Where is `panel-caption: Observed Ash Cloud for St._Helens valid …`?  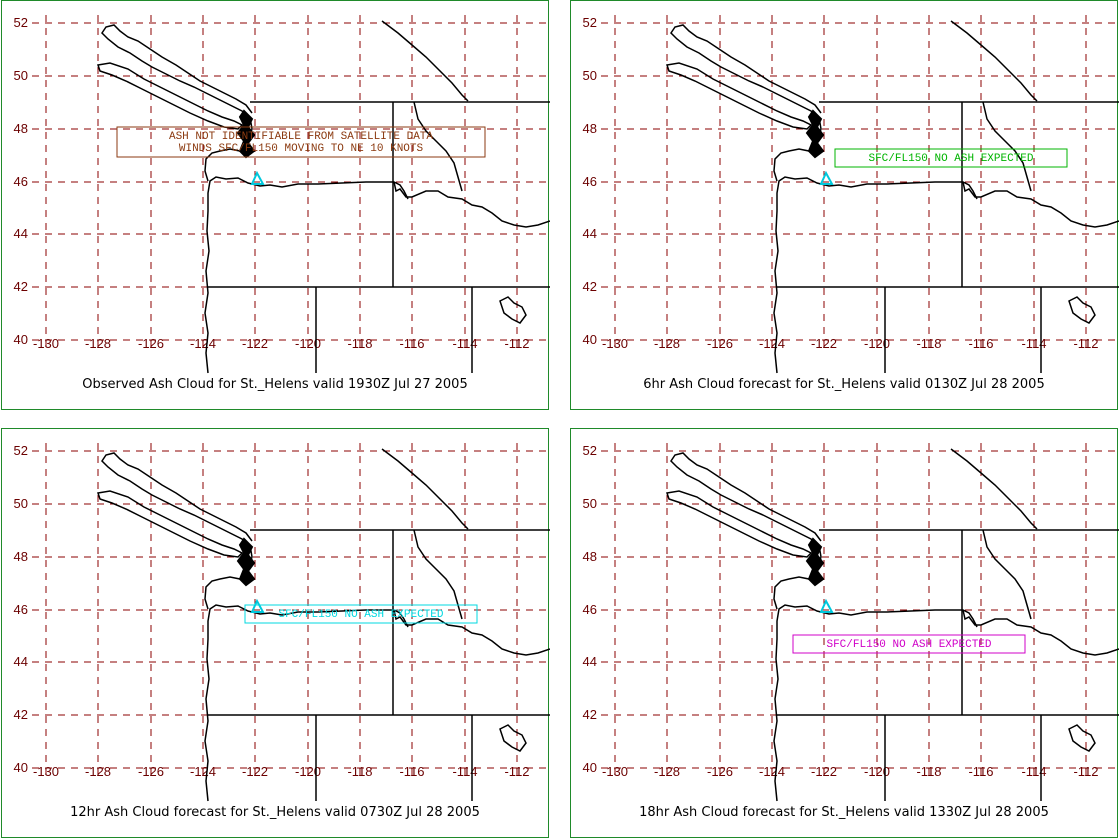 panel-caption: Observed Ash Cloud for St._Helens valid … is located at coordinates (275, 384).